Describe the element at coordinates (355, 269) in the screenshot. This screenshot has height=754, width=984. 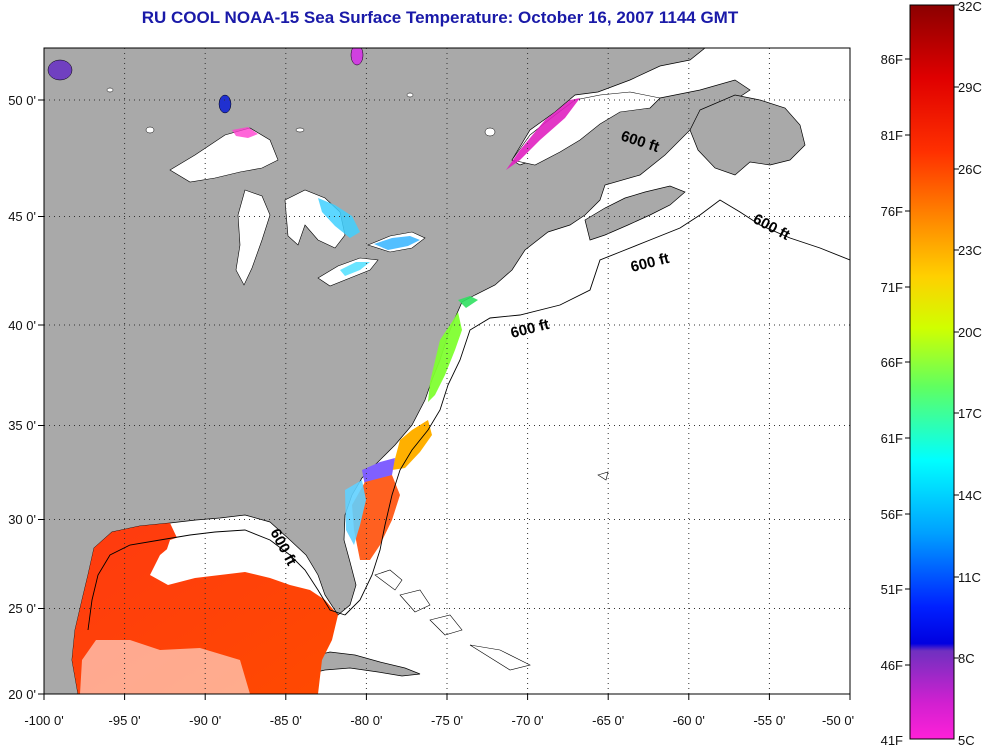
I see `lake-erie-sst` at that location.